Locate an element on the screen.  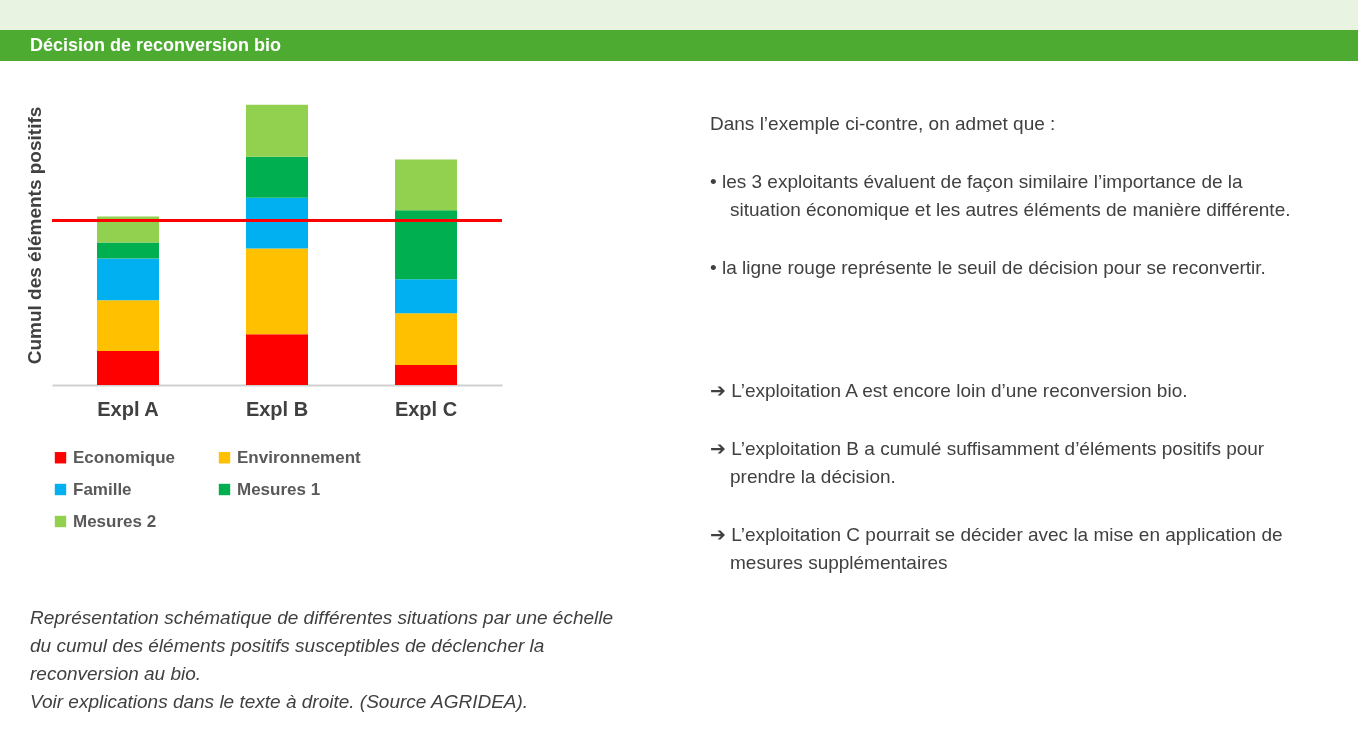
legend-label: Mesures 2 is located at coordinates (115, 521).